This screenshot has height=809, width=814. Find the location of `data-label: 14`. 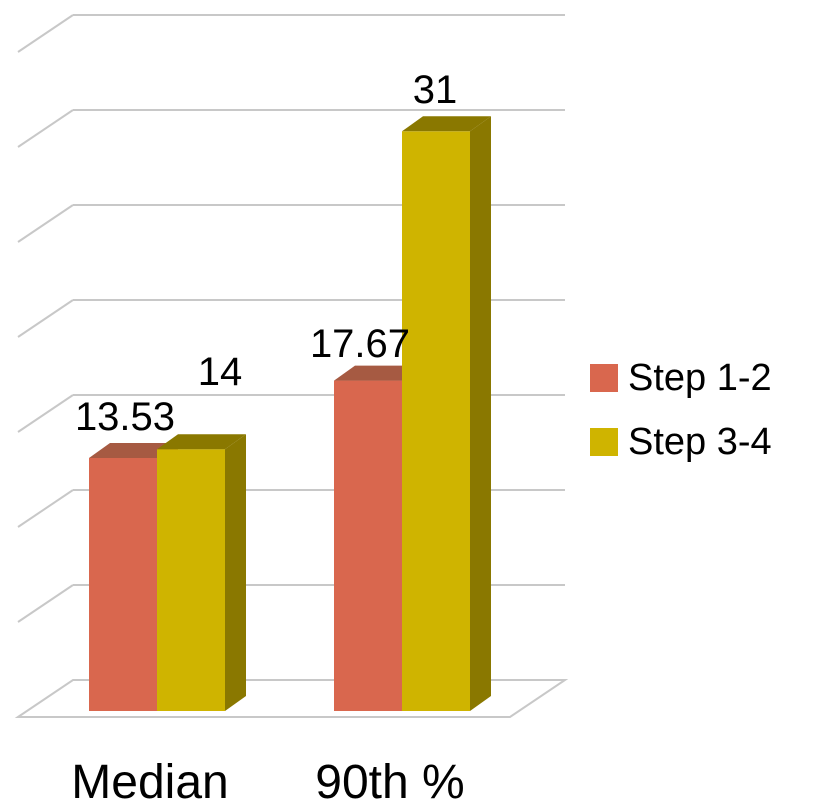

data-label: 14 is located at coordinates (220, 372).